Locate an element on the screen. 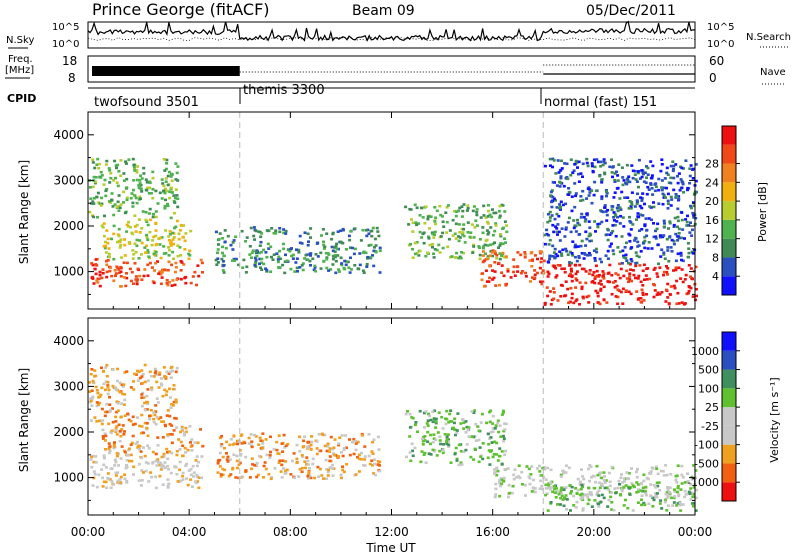 The image size is (800, 558). velocity-ylabel: Slant Range [km] is located at coordinates (24, 420).